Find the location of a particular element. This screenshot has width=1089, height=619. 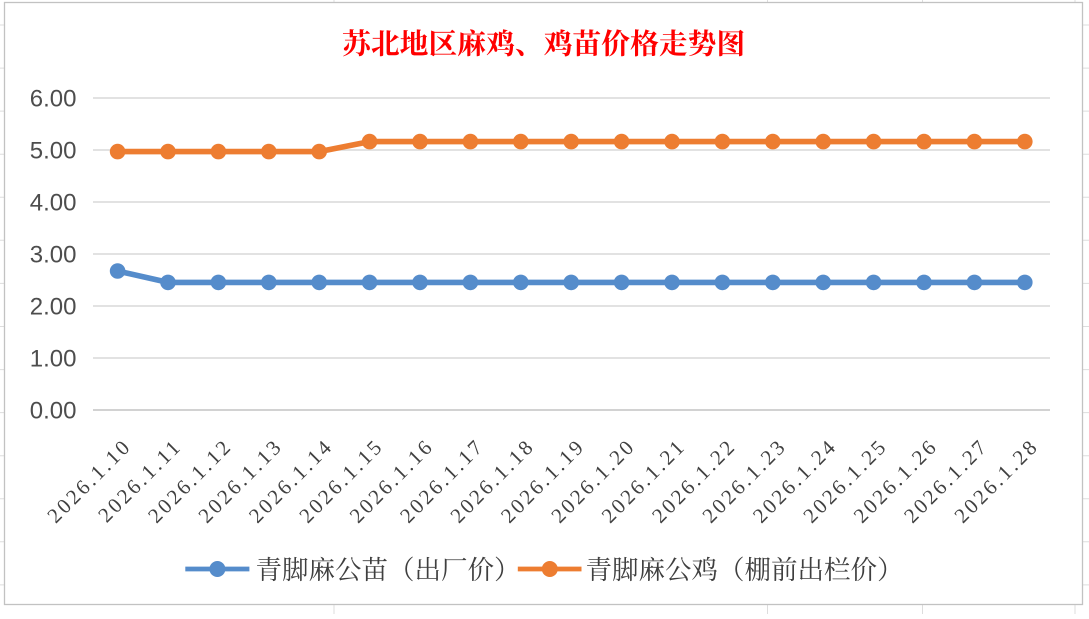

svg-text: 0.00 is located at coordinates (53, 411).